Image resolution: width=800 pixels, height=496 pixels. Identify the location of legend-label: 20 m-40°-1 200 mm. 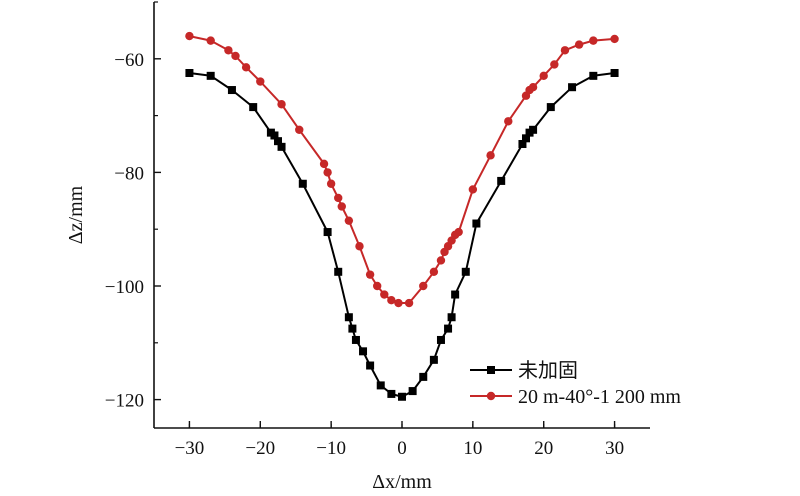
(599, 397).